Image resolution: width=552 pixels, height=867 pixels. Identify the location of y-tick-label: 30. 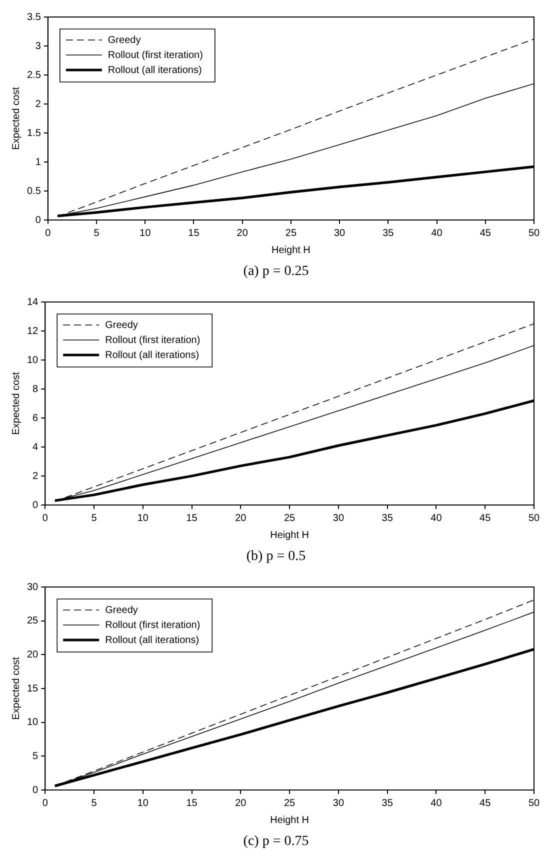
(33, 587).